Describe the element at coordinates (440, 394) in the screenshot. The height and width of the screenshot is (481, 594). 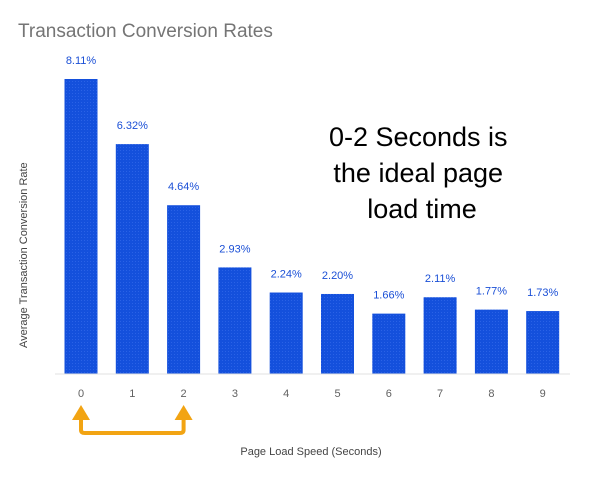
I see `x-tick-7: 7` at that location.